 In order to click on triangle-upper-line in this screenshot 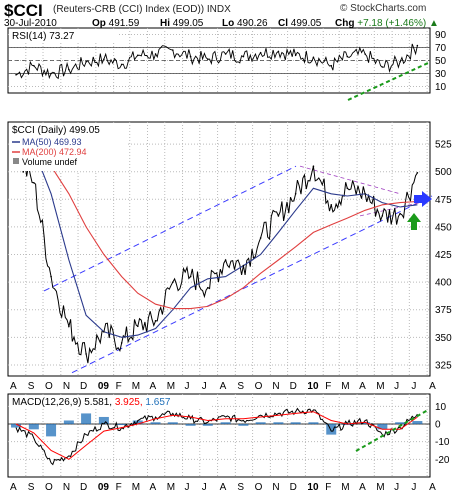, I will do `click(350, 180)`.